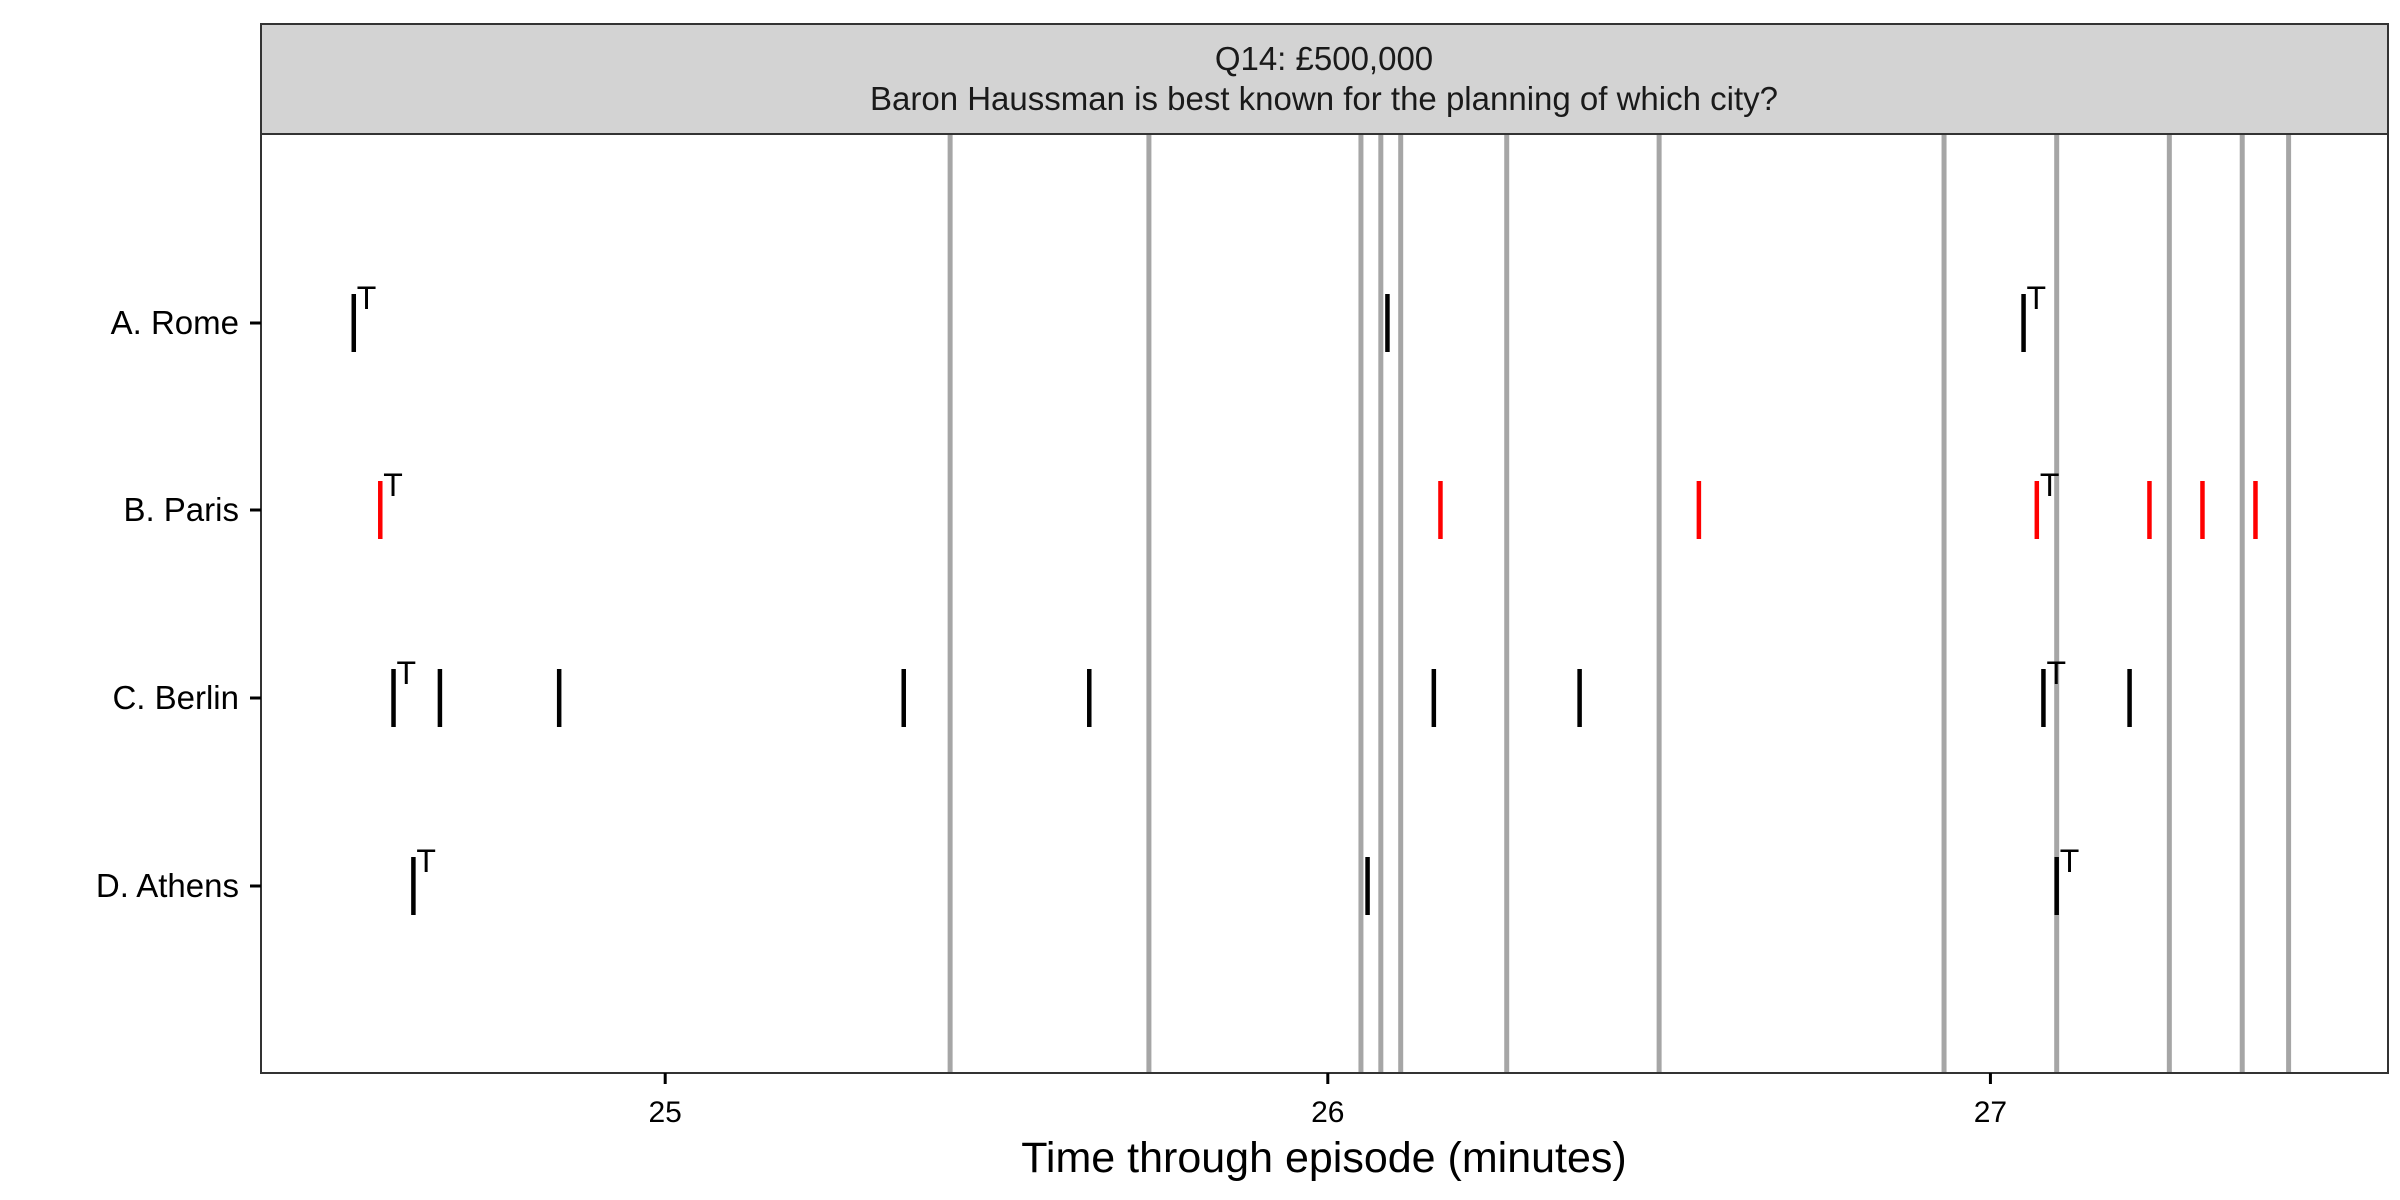 The image size is (2400, 1200). I want to click on tap-label-c-berlin-1: T, so click(2056, 673).